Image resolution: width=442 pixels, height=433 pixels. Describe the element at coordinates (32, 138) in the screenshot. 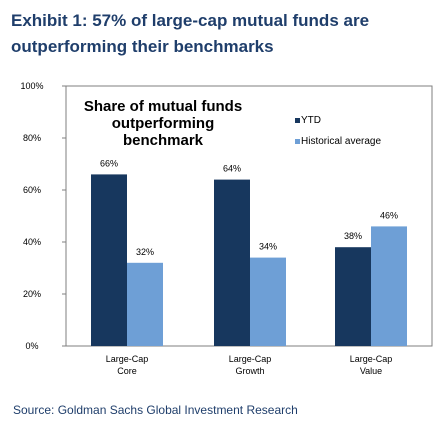

I see `y-tick-label: 80%` at that location.